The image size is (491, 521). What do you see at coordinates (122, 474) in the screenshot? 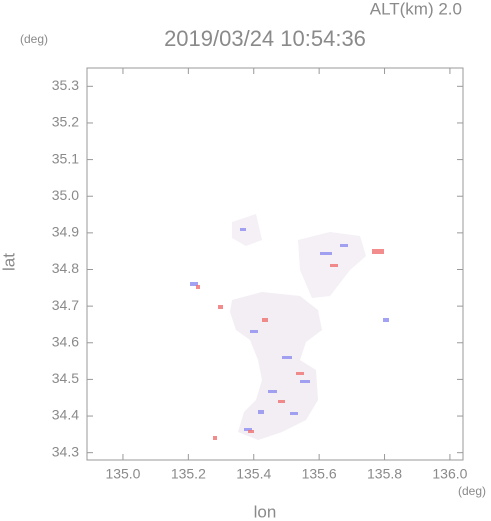
I see `x-tick-label: 135.0` at bounding box center [122, 474].